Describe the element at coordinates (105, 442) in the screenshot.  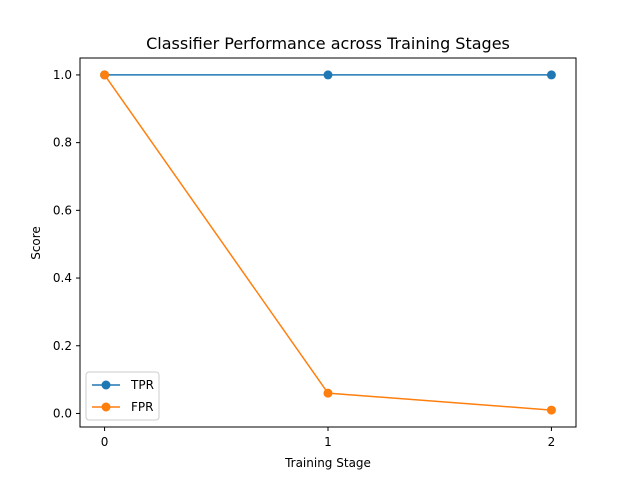
I see `x-tick-label: 0` at that location.